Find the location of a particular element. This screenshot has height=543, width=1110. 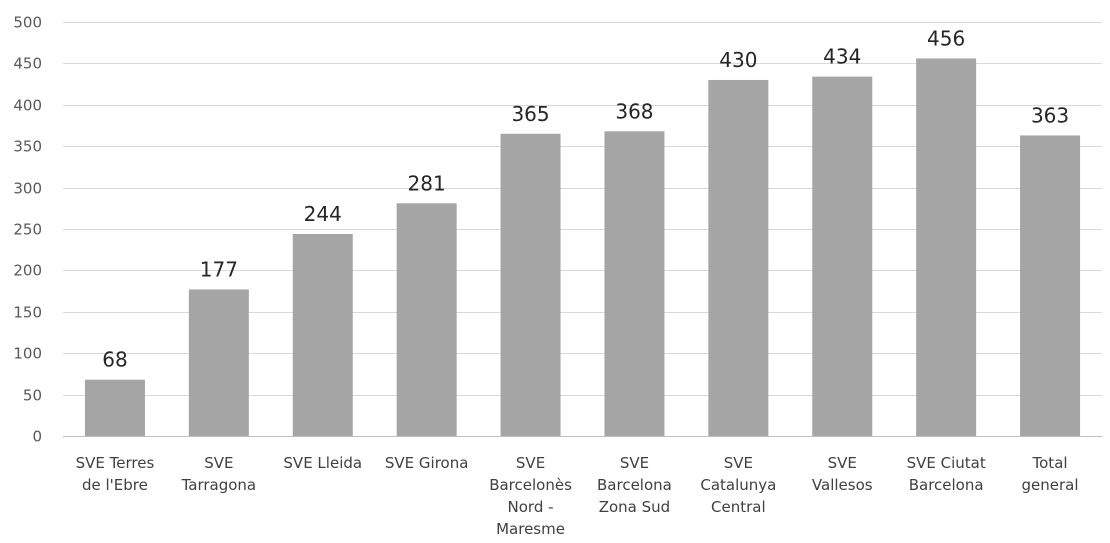

y-axis-tick-labels: 0 50 100 150 200 250 300 350 400 450 500 is located at coordinates (27, 230).